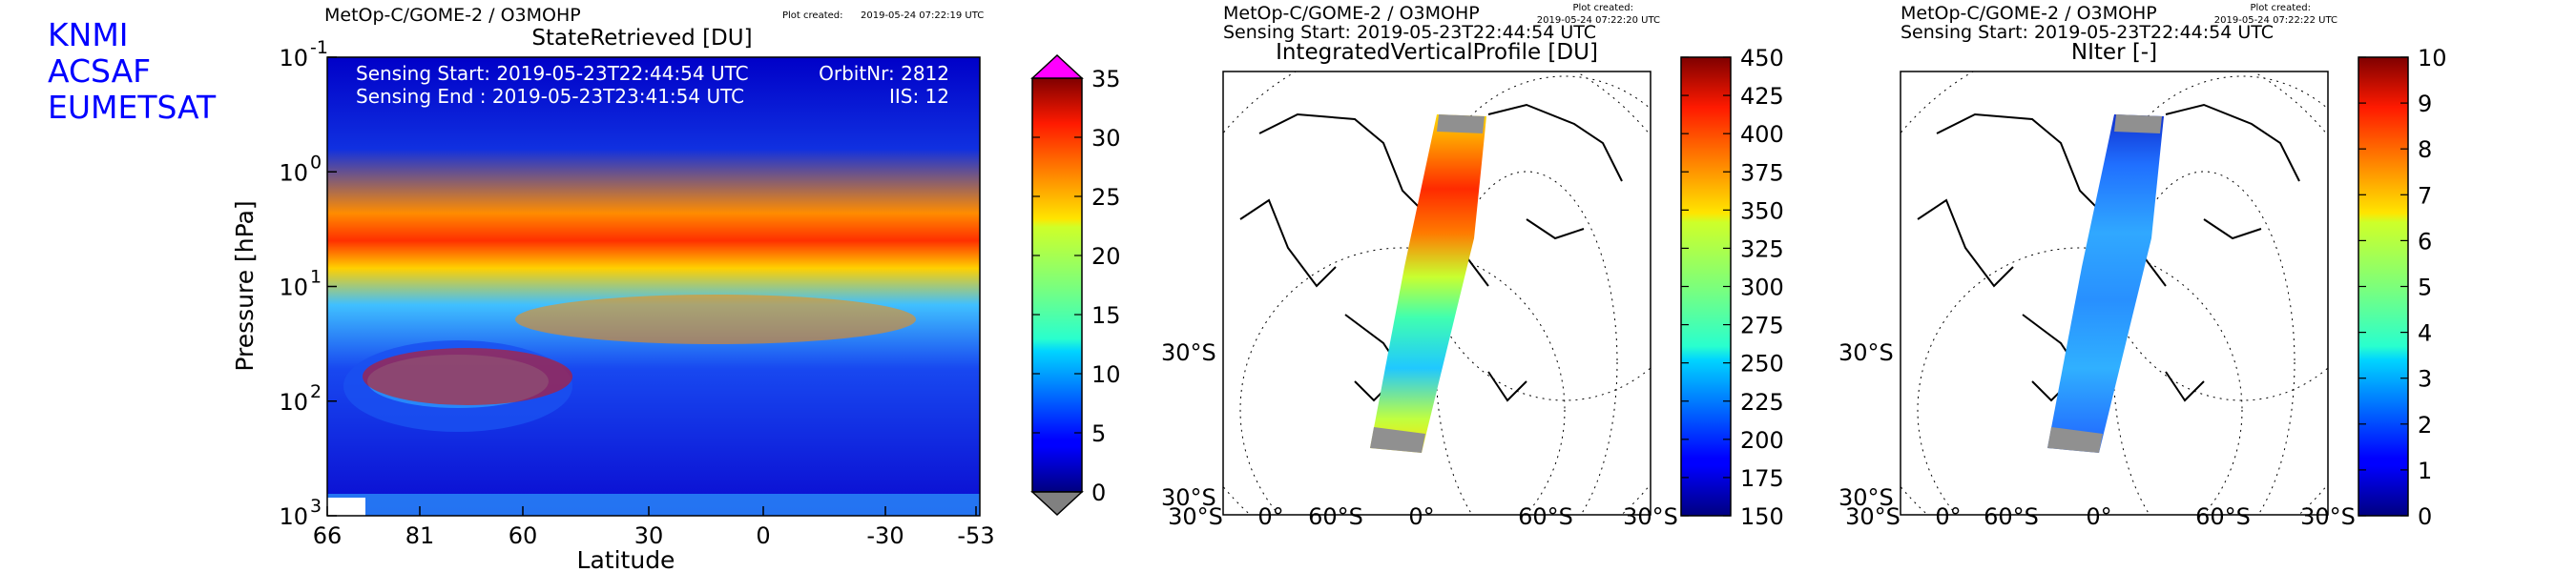 Image resolution: width=2576 pixels, height=572 pixels. Describe the element at coordinates (1188, 352) in the screenshot. I see `map-2-lat-label-1: 30°S` at that location.